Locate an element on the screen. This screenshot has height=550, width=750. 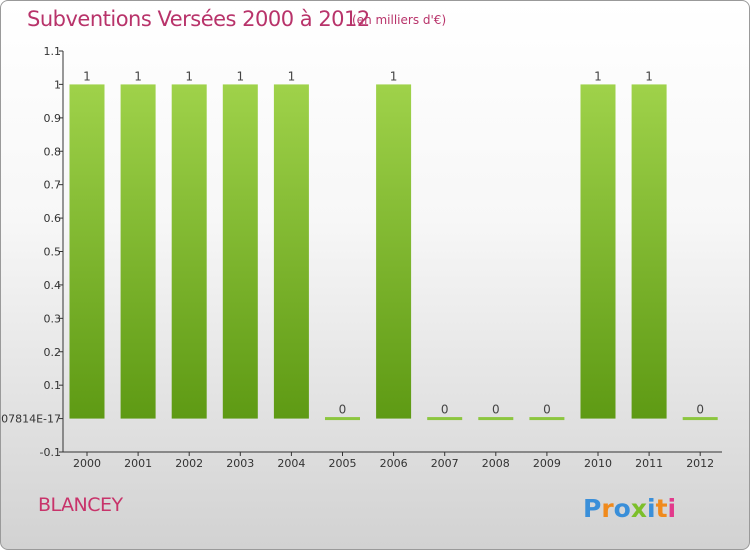
y-tick-label: 0.5 is located at coordinates (53, 252).